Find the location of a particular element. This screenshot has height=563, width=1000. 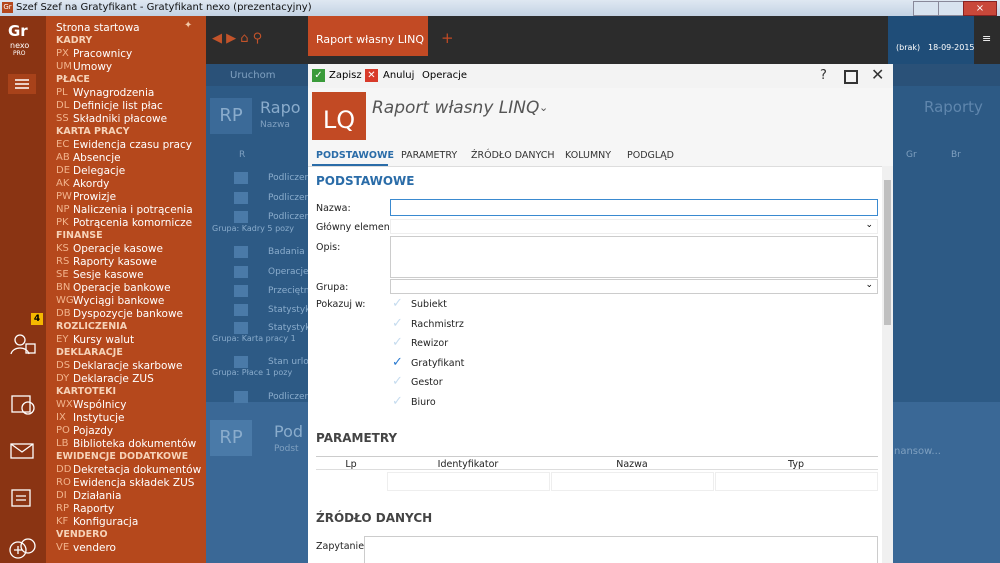

menu-home: Strona startowa is located at coordinates (98, 28).